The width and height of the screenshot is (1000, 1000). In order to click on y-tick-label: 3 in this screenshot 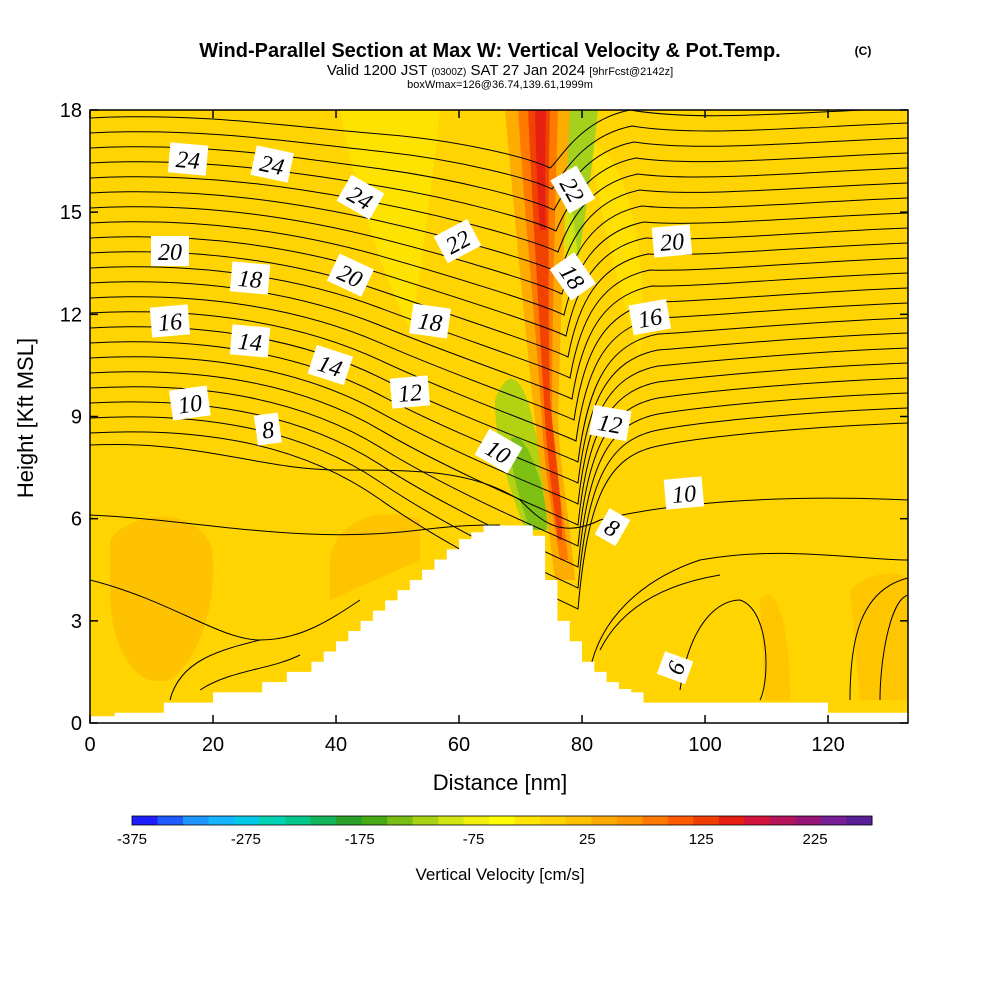, I will do `click(76, 622)`.